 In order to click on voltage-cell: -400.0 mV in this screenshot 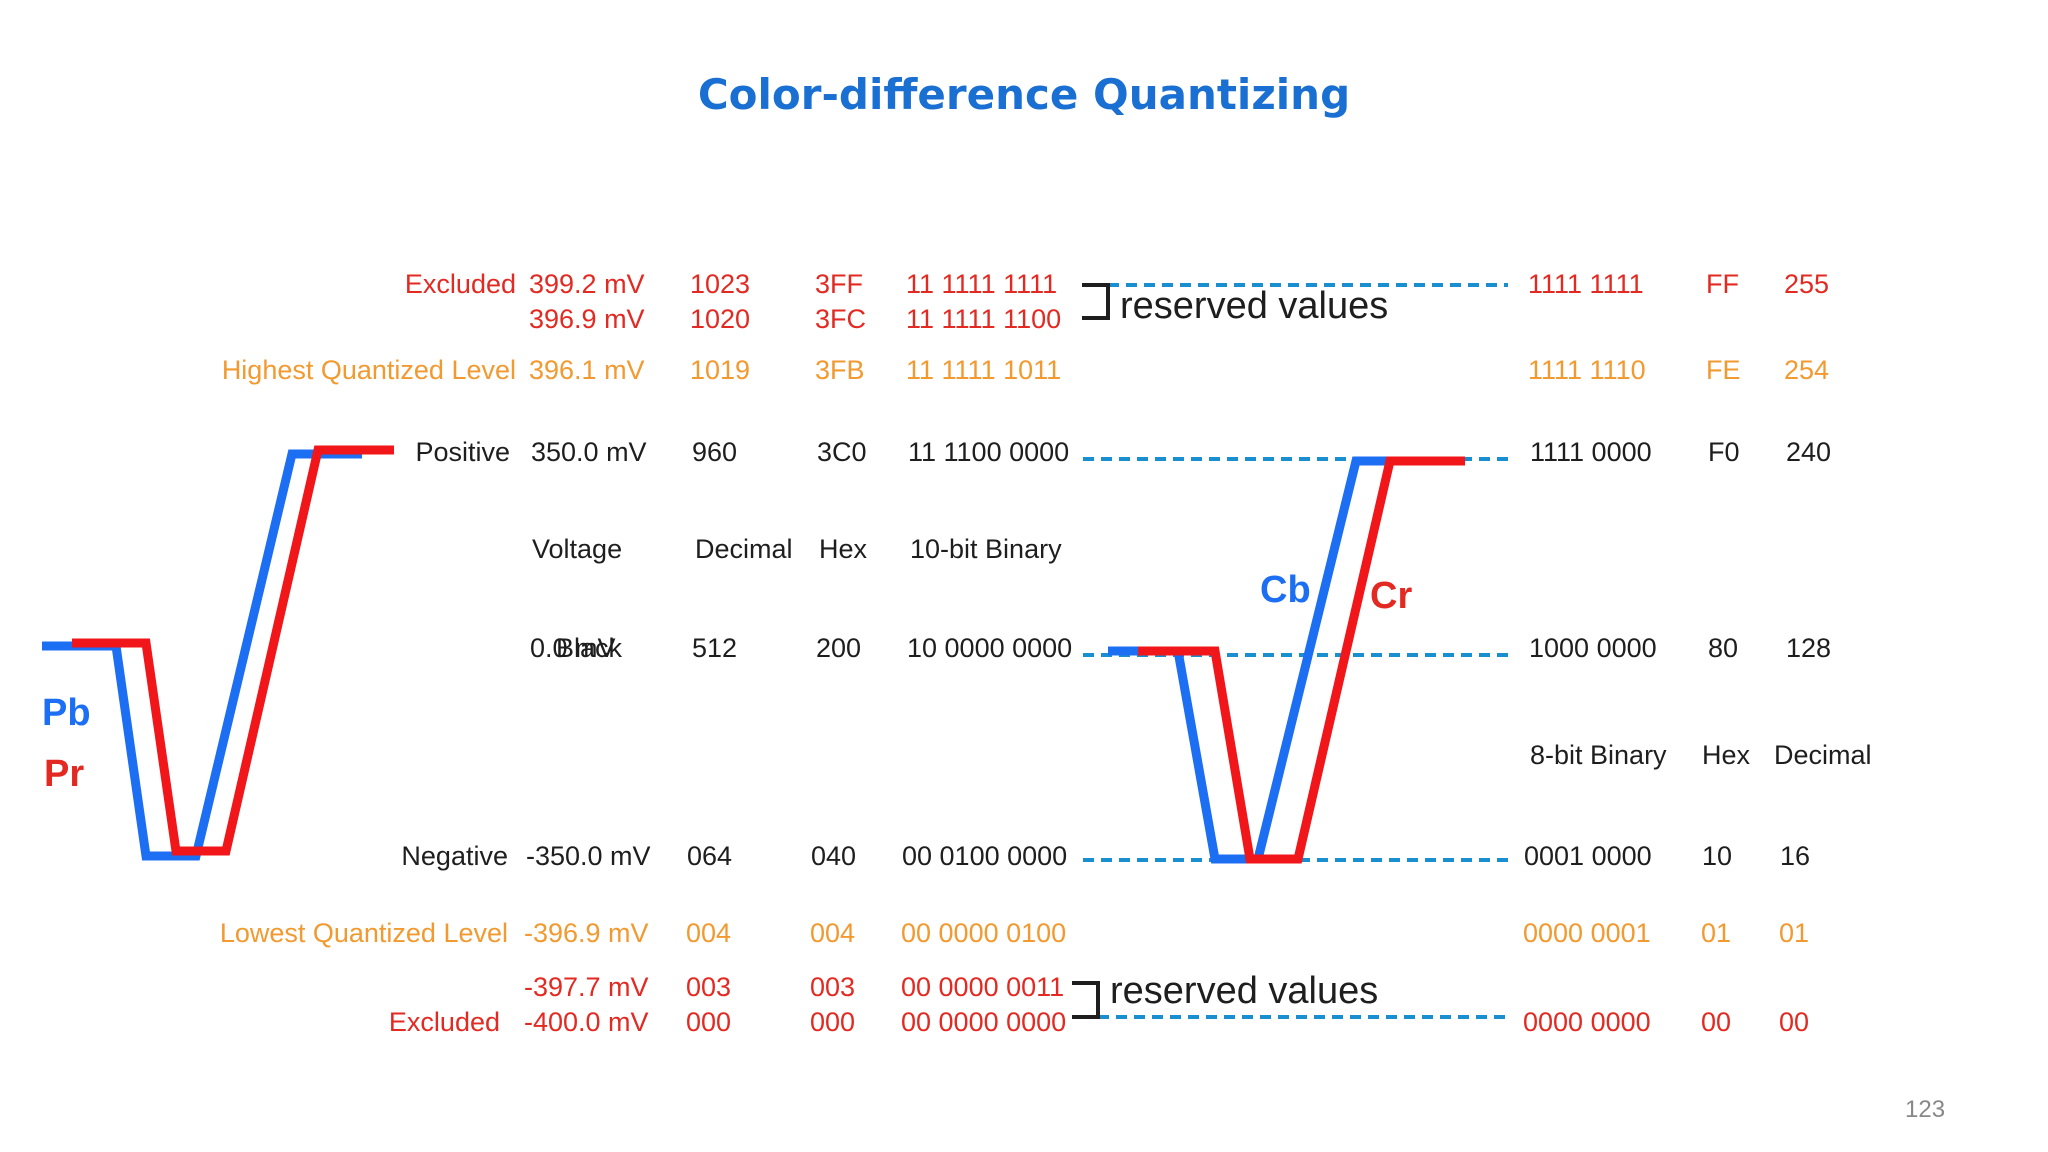, I will do `click(586, 1022)`.